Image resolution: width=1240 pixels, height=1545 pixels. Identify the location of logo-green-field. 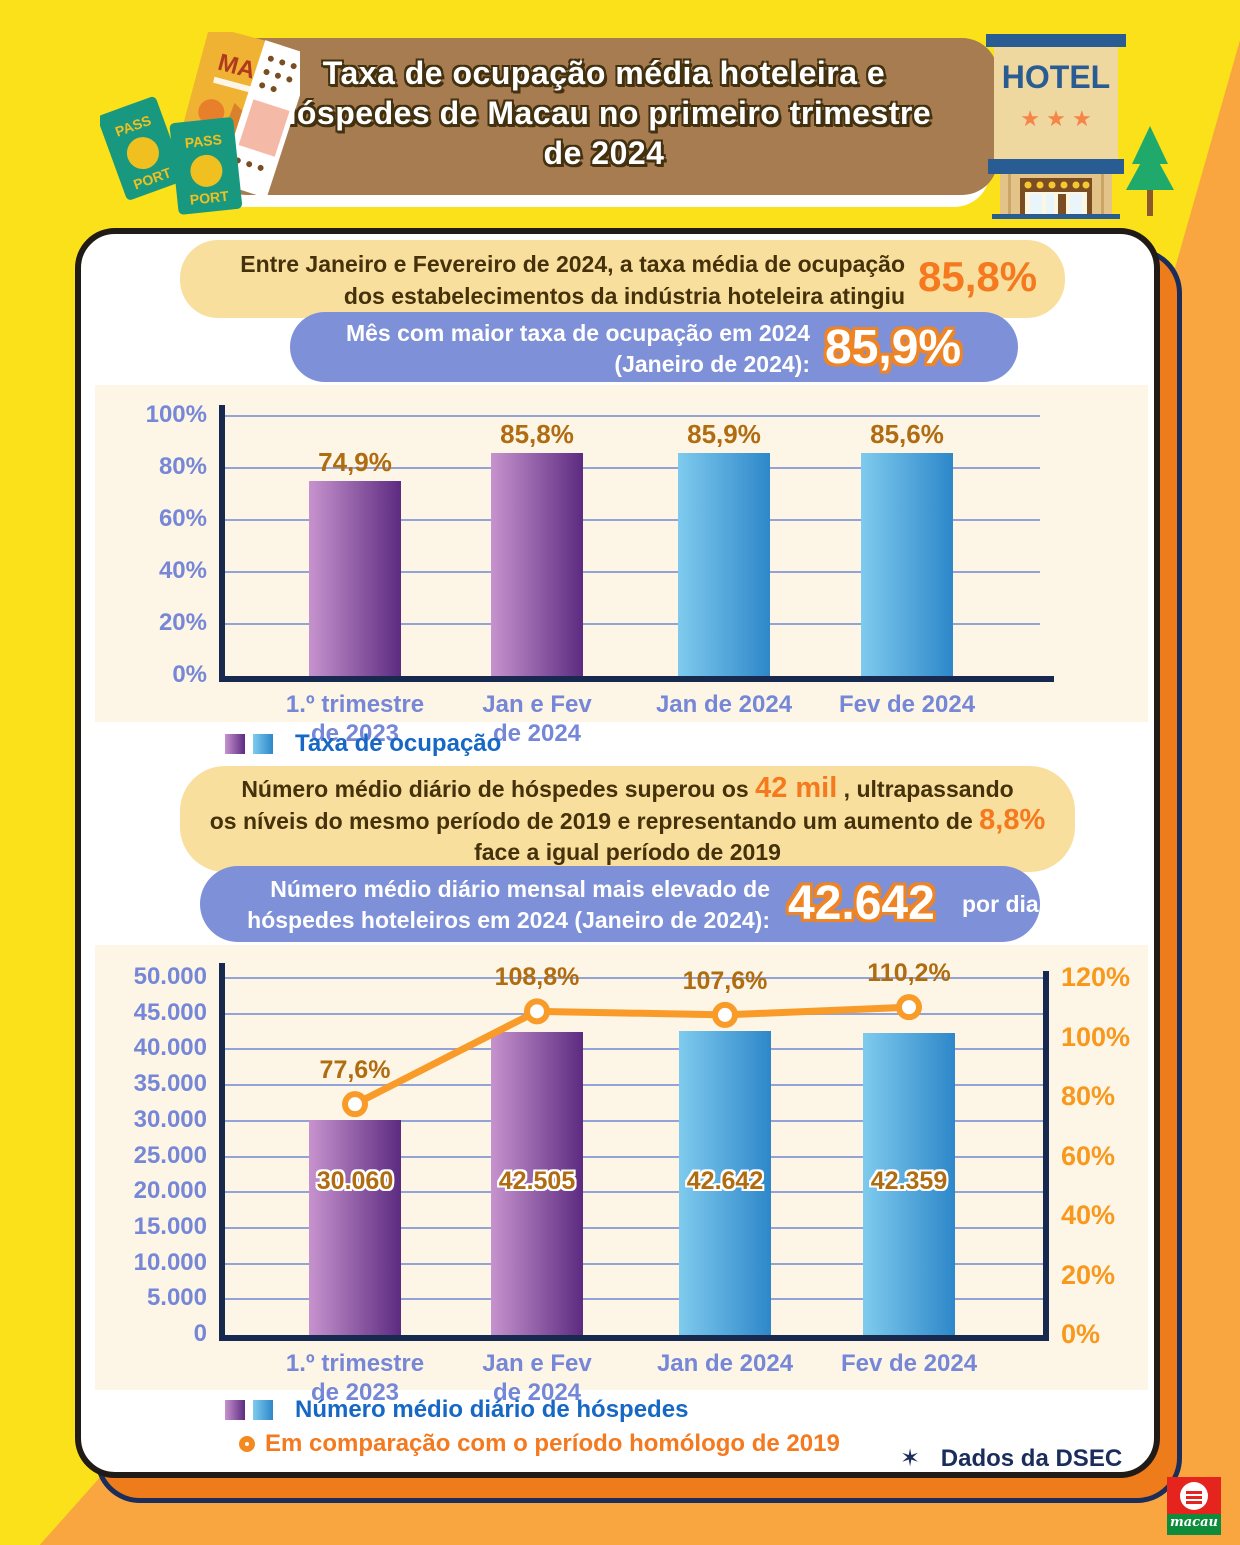
(1194, 1524).